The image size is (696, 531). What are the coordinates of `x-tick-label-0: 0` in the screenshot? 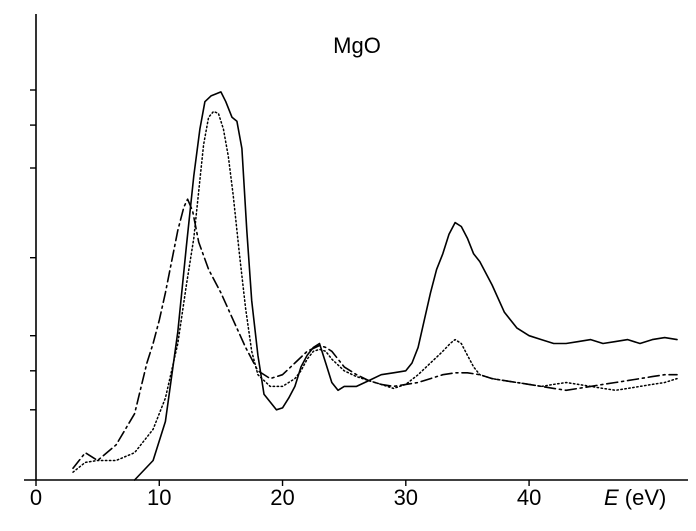 It's located at (36, 497).